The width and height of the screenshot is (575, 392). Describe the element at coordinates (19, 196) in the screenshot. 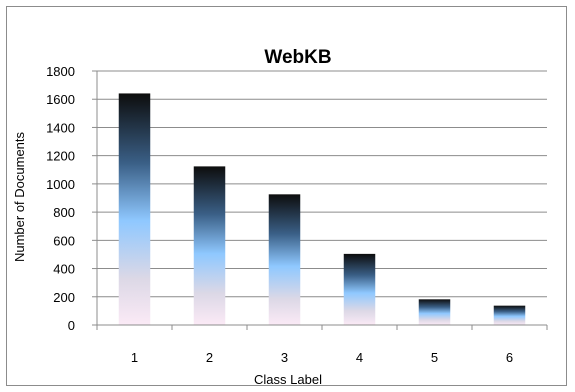

I see `y-axis-title: Number of Documents` at that location.